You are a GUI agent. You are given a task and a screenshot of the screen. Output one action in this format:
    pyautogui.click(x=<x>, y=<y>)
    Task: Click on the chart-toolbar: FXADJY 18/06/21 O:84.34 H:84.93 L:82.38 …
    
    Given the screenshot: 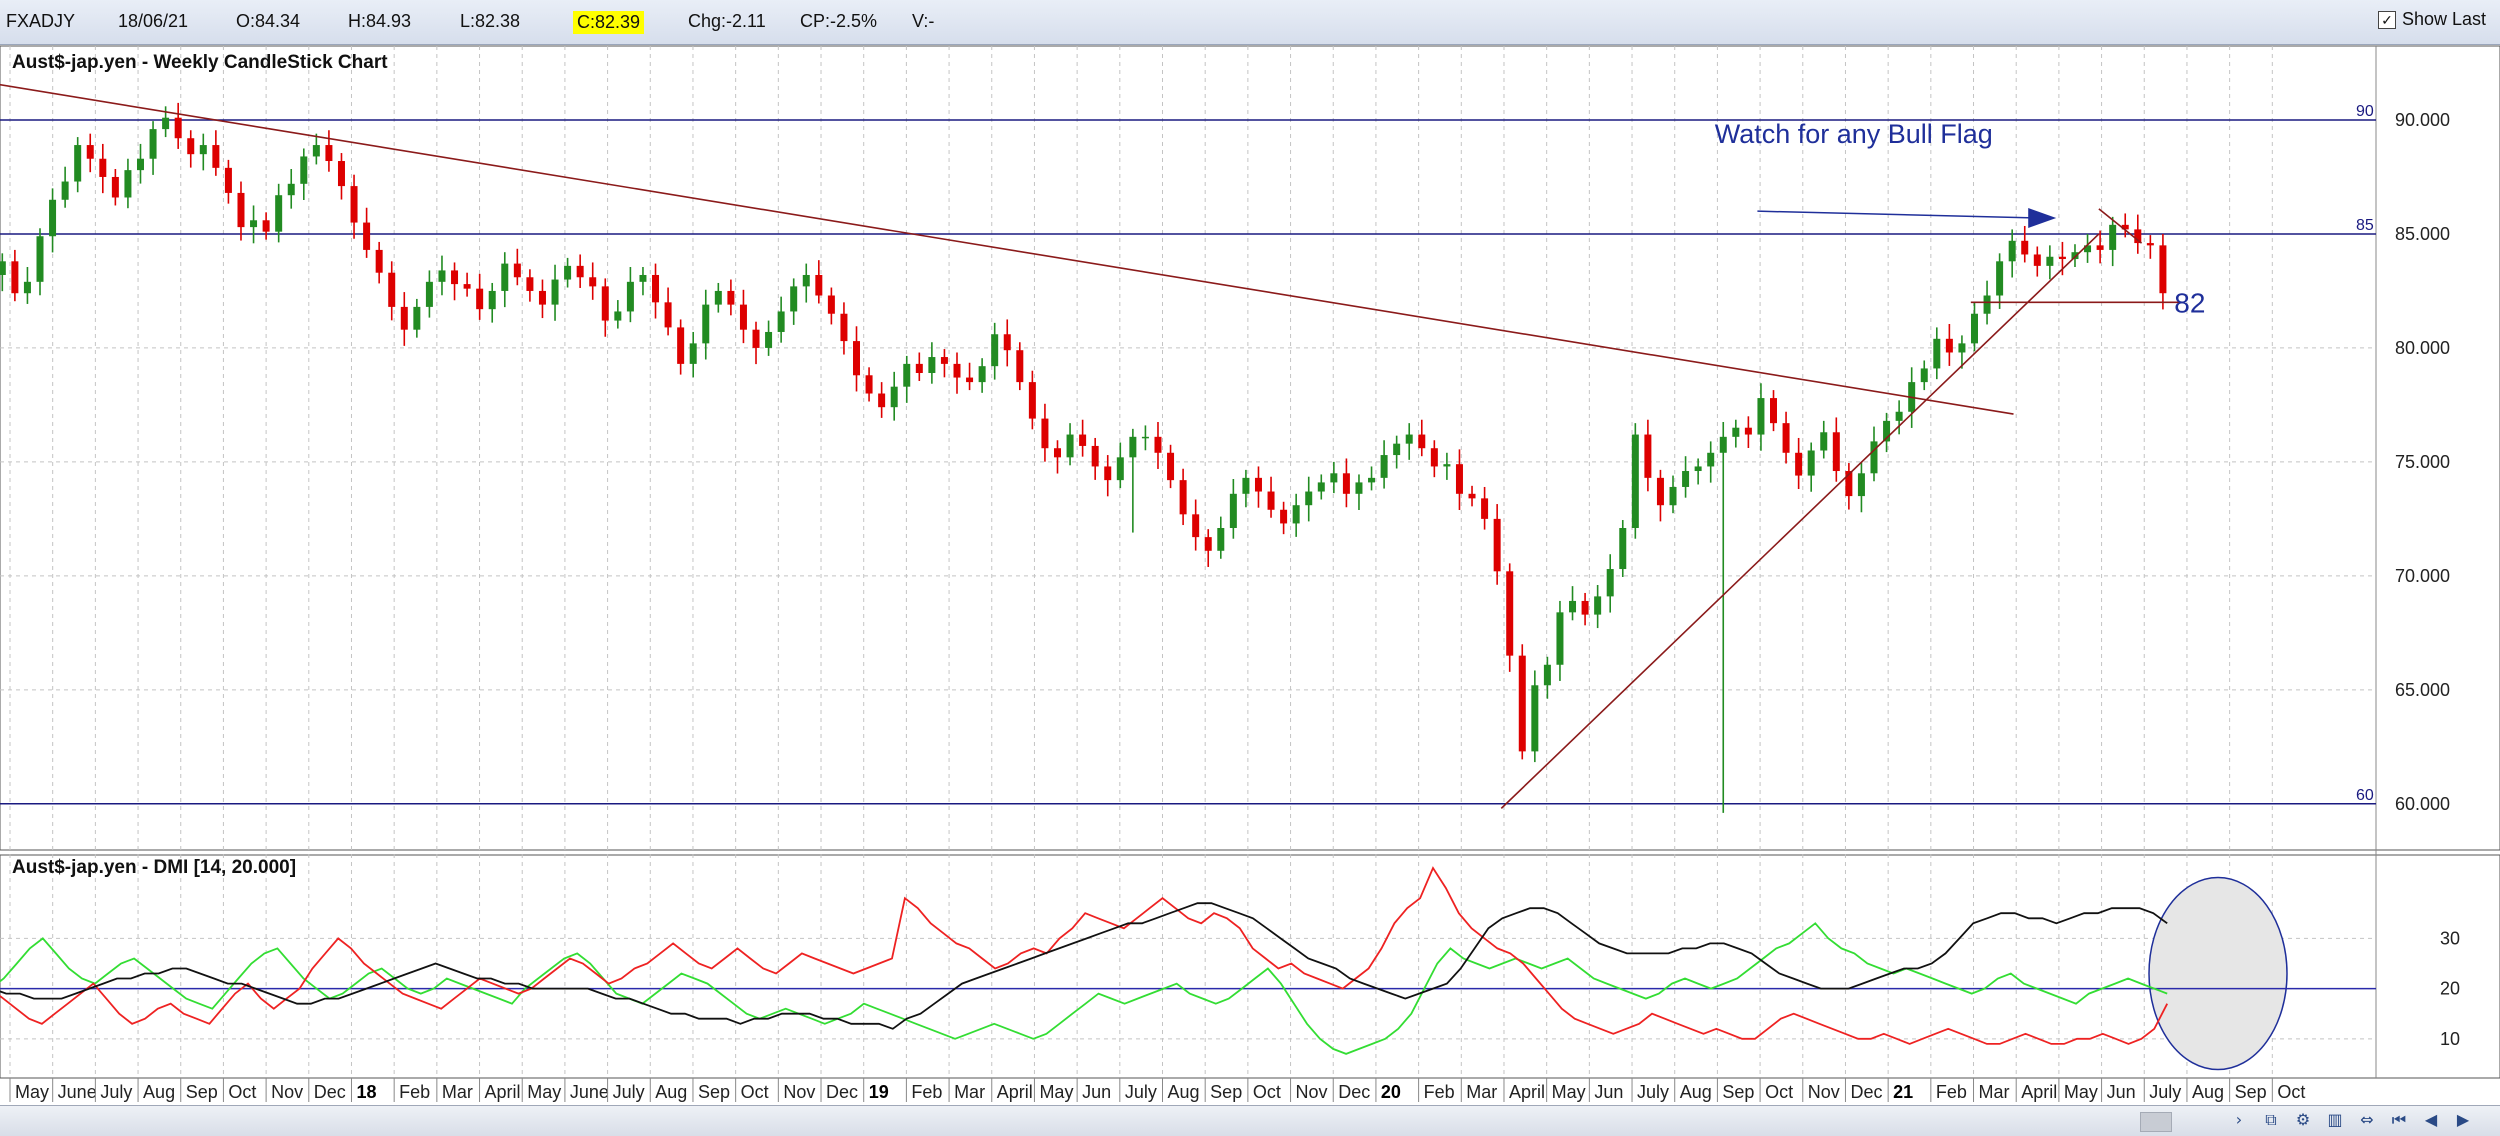 What is the action you would take?
    pyautogui.click(x=1250, y=22)
    